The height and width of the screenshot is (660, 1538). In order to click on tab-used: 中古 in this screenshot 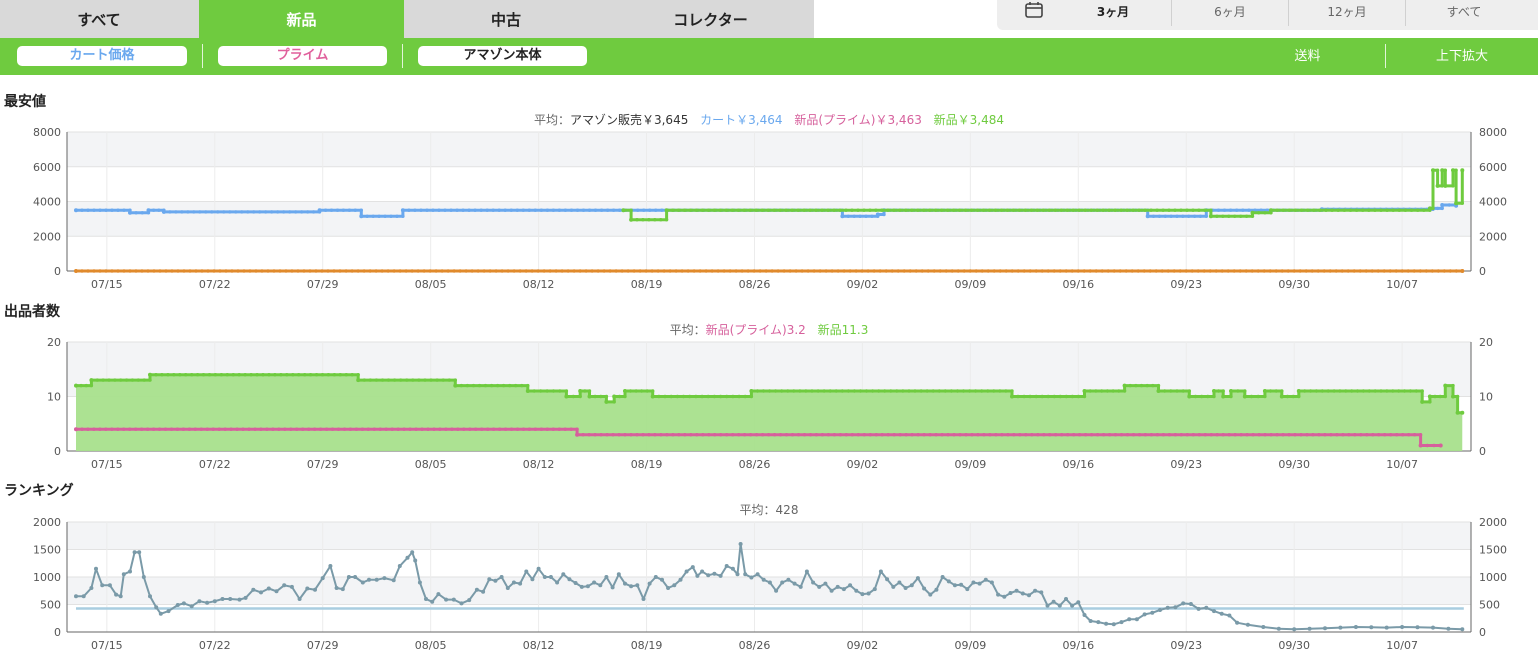, I will do `click(505, 20)`.